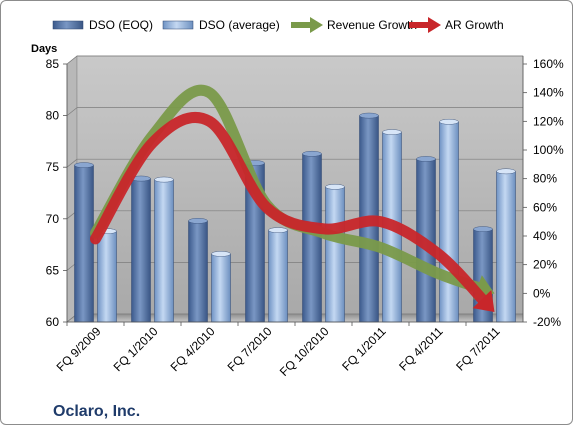 The width and height of the screenshot is (575, 427). I want to click on x-tick-label: FQ 4/2010, so click(193, 349).